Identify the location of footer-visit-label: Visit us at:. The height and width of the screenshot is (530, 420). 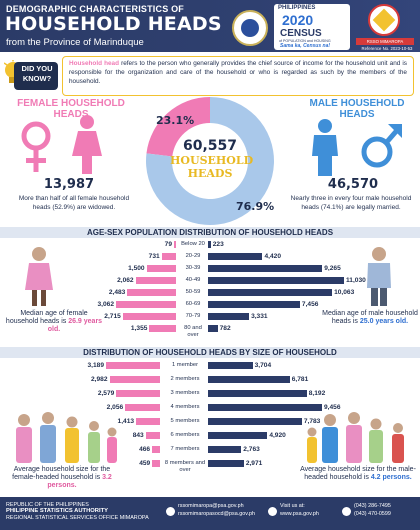
(292, 506).